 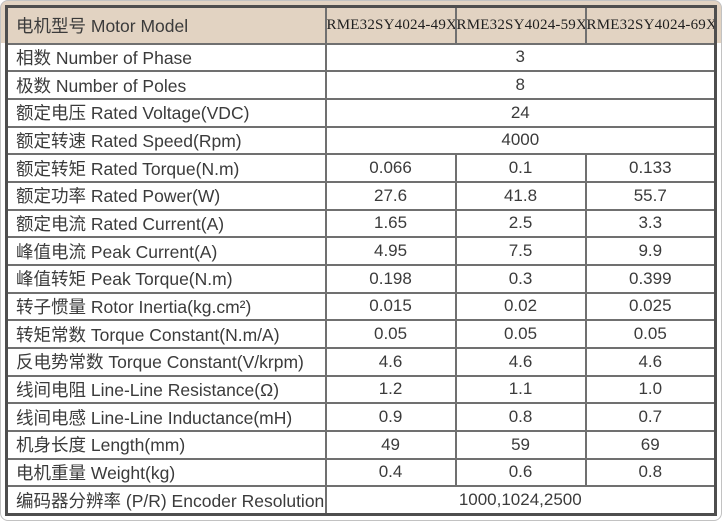 What do you see at coordinates (390, 444) in the screenshot?
I see `row-value: 49` at bounding box center [390, 444].